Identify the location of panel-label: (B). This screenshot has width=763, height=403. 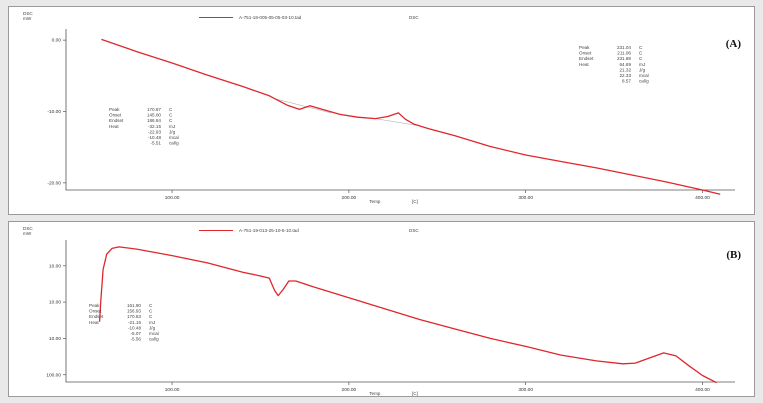
(733, 255).